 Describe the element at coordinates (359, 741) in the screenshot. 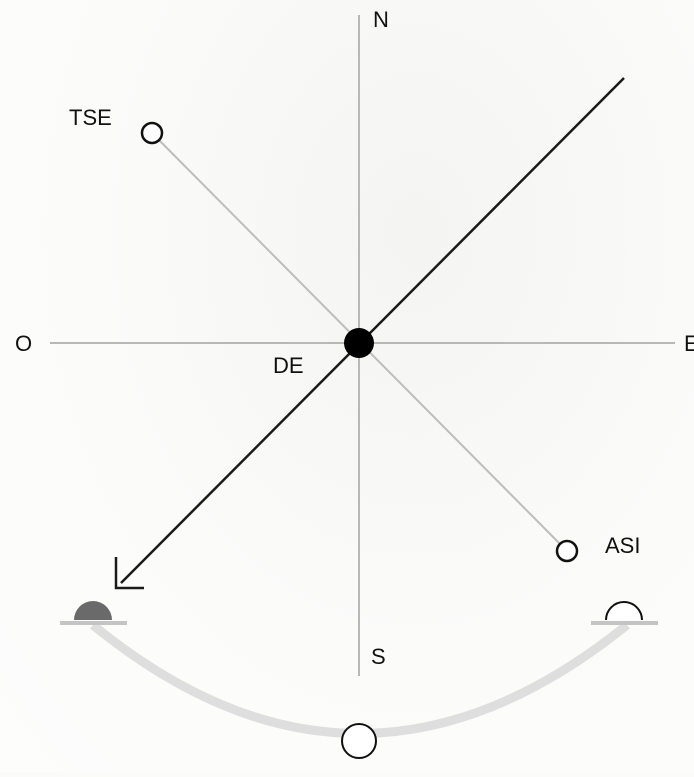

I see `bottom-circle` at that location.